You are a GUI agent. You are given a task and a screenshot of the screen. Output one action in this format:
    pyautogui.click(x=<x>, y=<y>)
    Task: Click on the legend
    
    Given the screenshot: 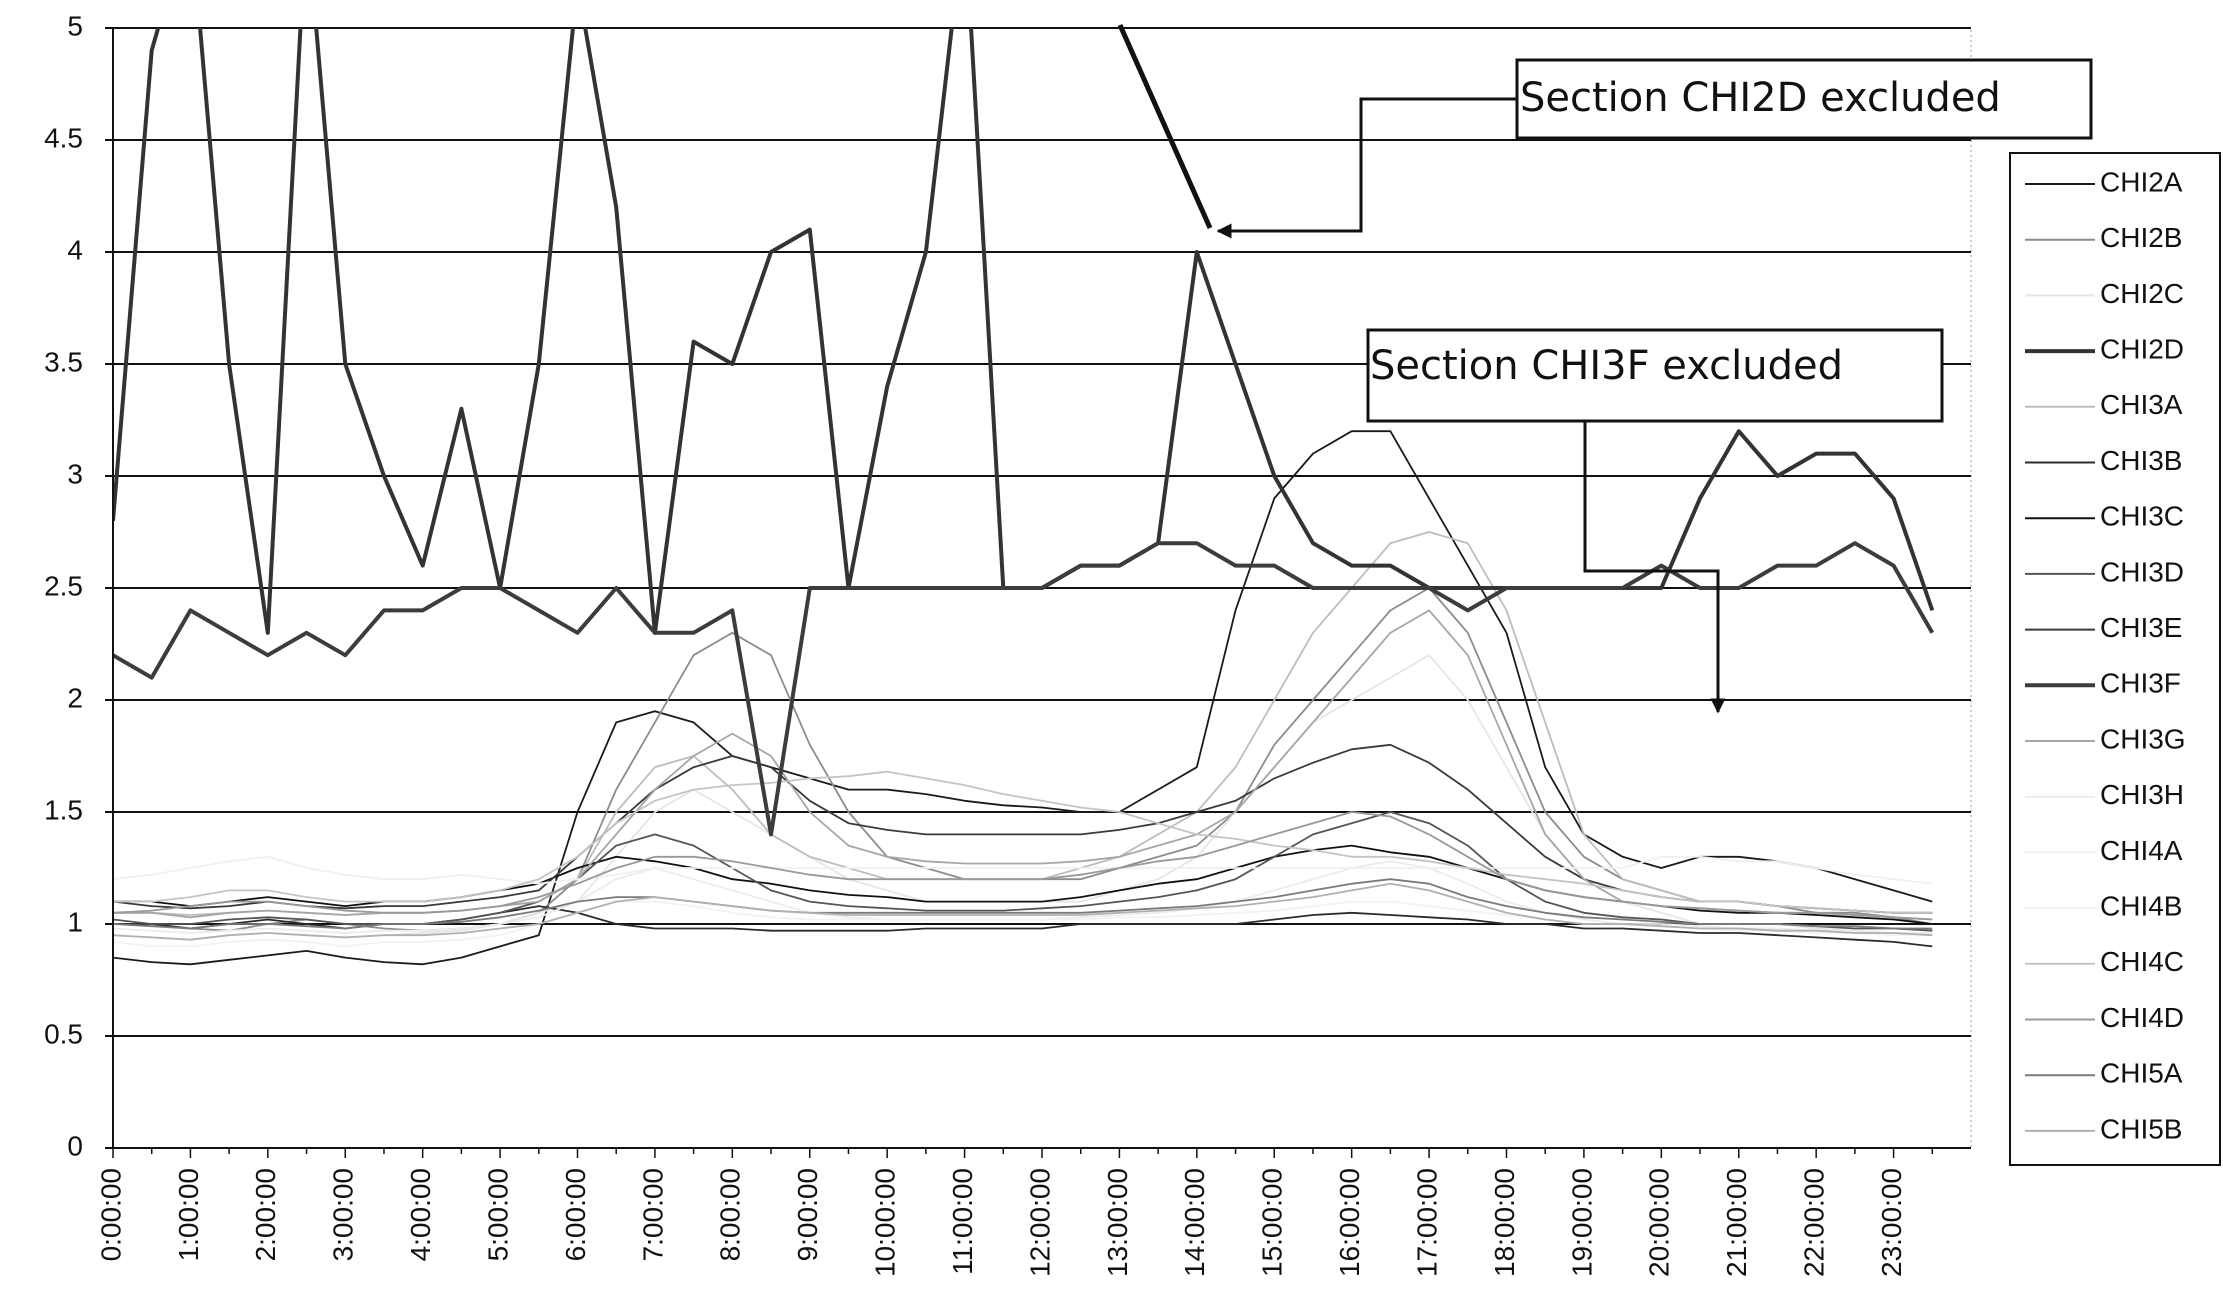 What is the action you would take?
    pyautogui.click(x=2115, y=659)
    